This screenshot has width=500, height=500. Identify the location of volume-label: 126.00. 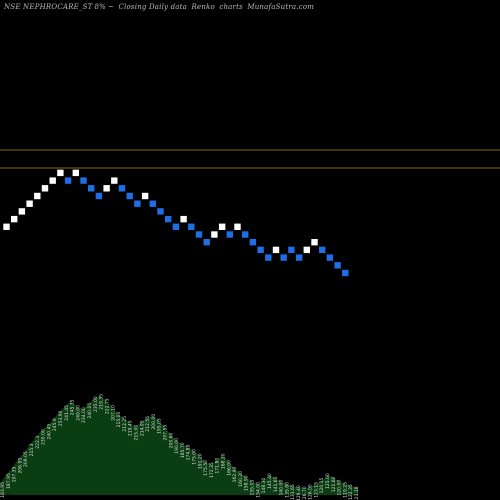
(311, 492).